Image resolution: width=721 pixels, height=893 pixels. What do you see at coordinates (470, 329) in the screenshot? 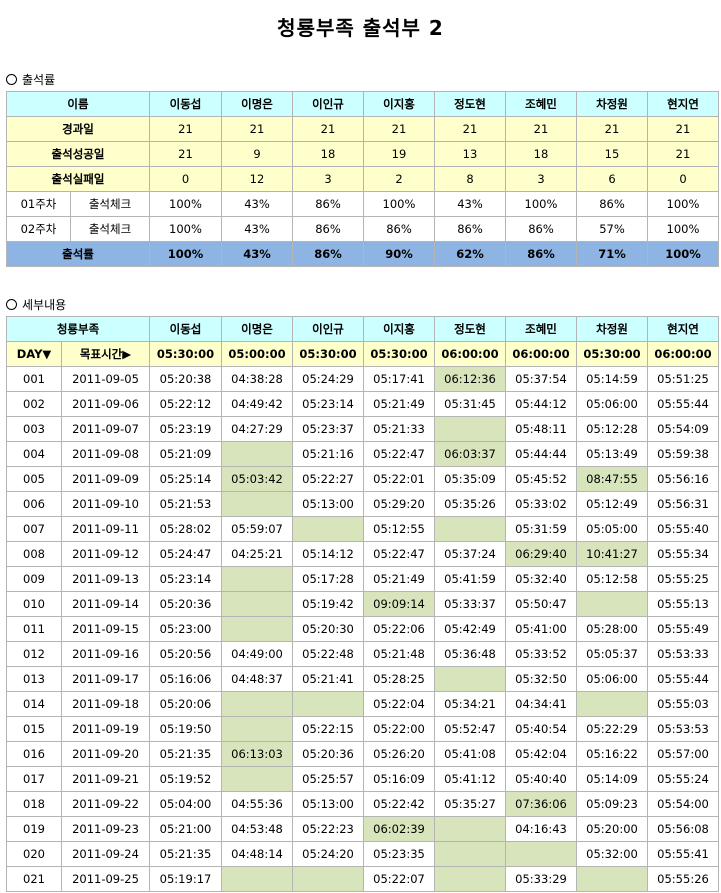
I see `member-name: 정도현` at bounding box center [470, 329].